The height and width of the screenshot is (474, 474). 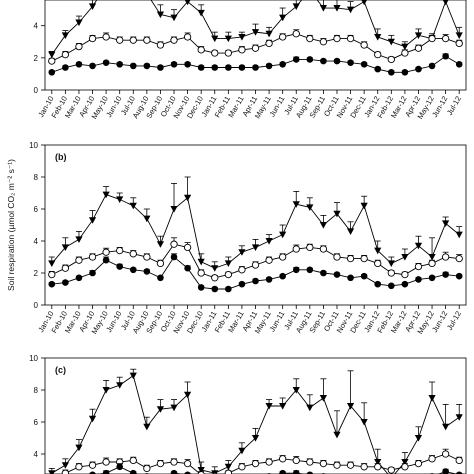 I want to click on panel-label: (c), so click(x=60, y=370).